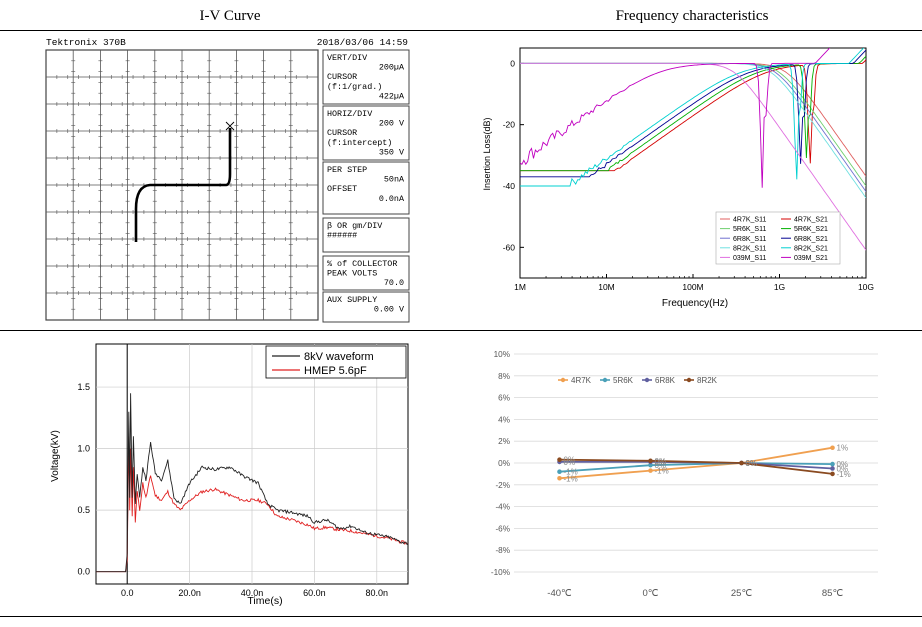  I want to click on freq-legend-label: 5R6K_S21, so click(811, 229).